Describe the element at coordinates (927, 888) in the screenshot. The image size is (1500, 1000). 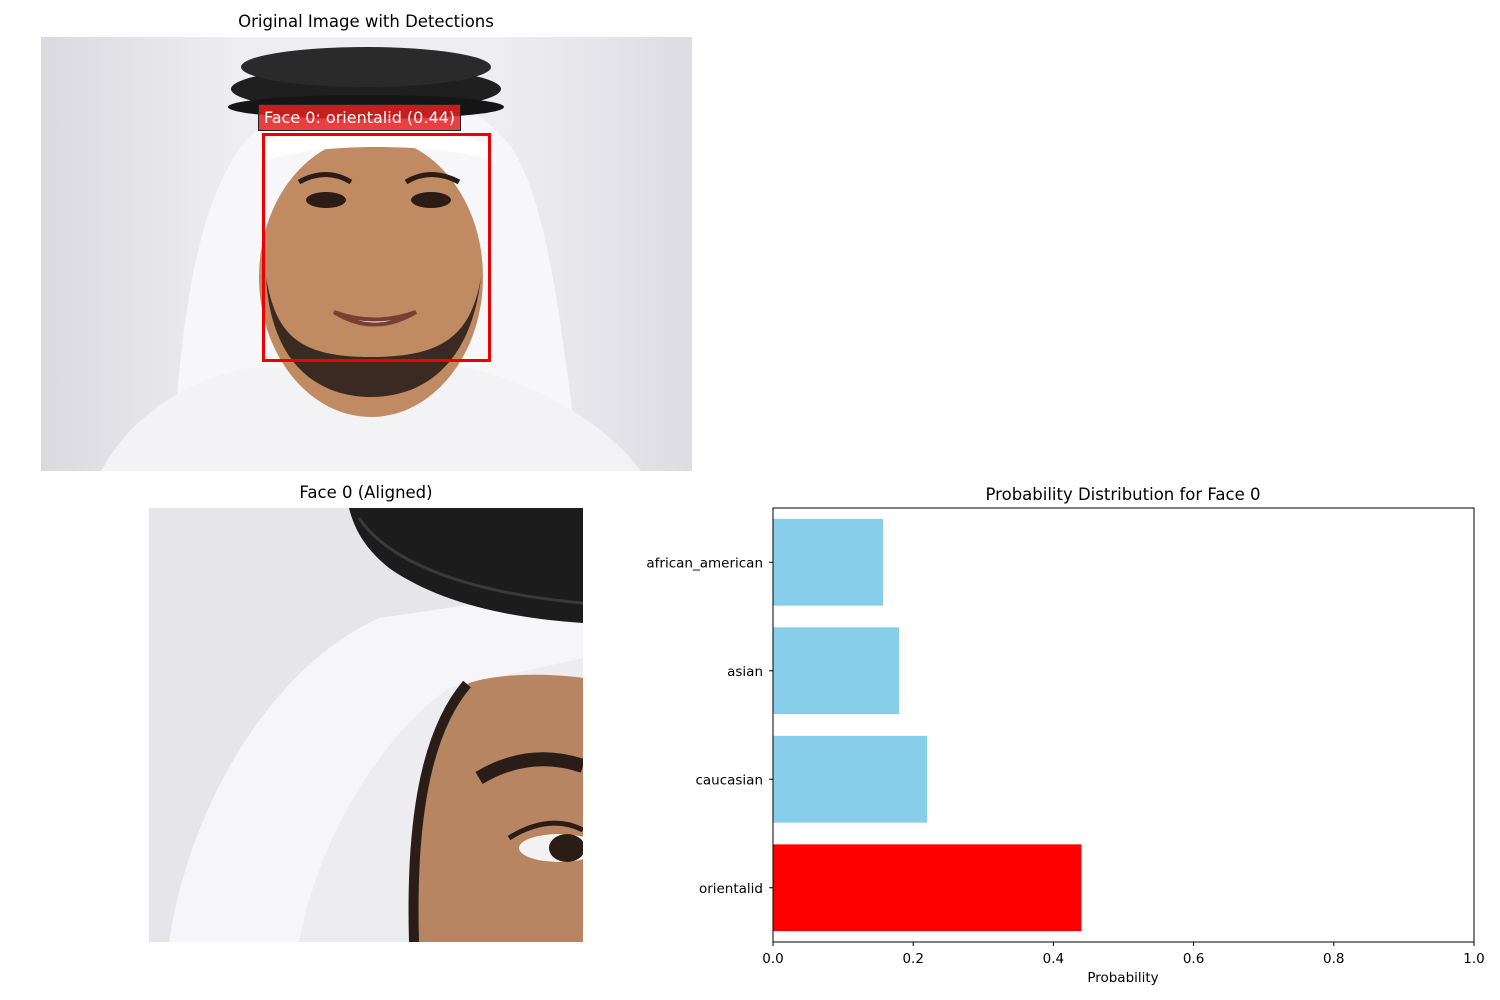
I see `bar-orientalid` at that location.